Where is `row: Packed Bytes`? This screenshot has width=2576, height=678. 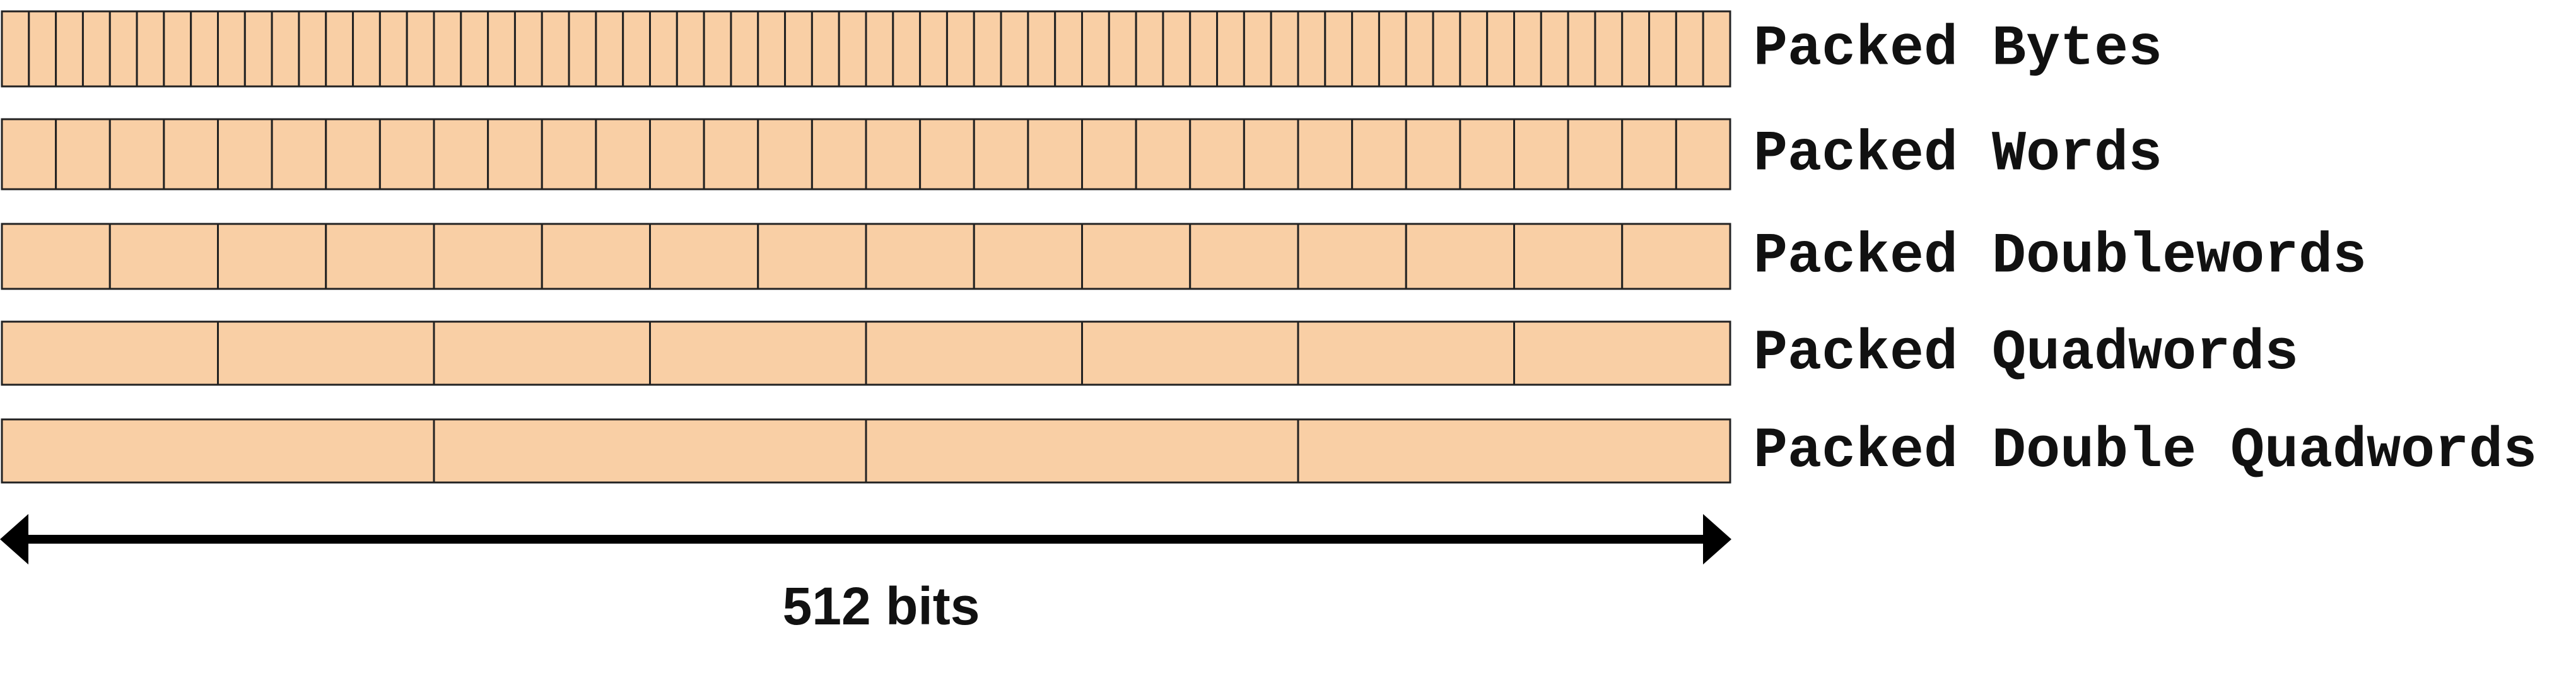
row: Packed Bytes is located at coordinates (1081, 49).